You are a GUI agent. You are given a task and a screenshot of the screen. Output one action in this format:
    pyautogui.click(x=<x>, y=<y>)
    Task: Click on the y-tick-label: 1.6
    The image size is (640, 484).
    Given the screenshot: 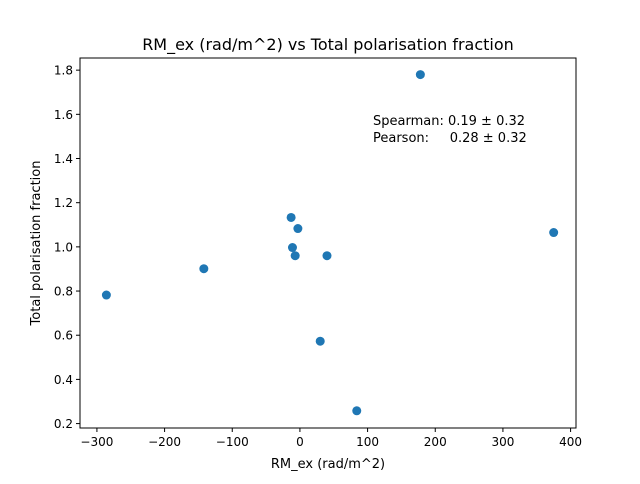 What is the action you would take?
    pyautogui.click(x=63, y=115)
    